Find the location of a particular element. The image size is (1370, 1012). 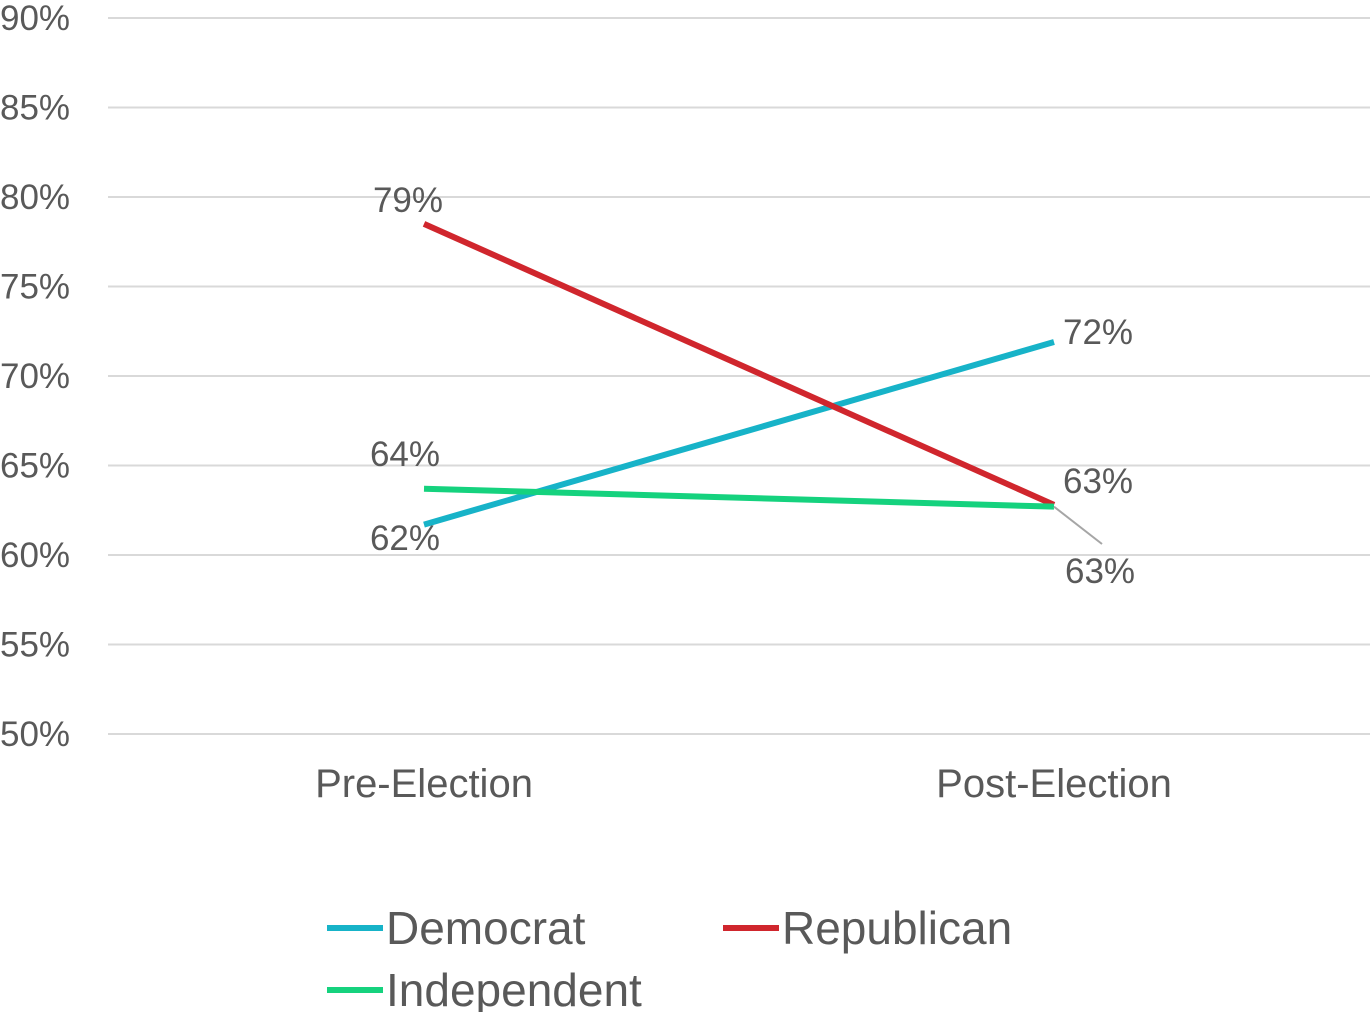

y-tick-label: 90% is located at coordinates (35, 19).